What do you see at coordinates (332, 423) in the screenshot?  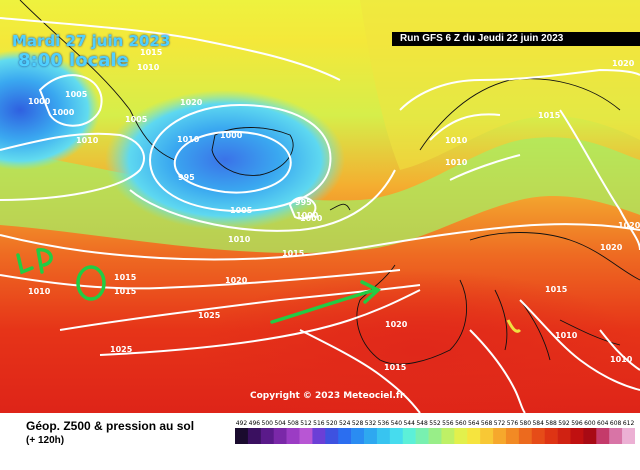 I see `scale-tick-label: 520` at bounding box center [332, 423].